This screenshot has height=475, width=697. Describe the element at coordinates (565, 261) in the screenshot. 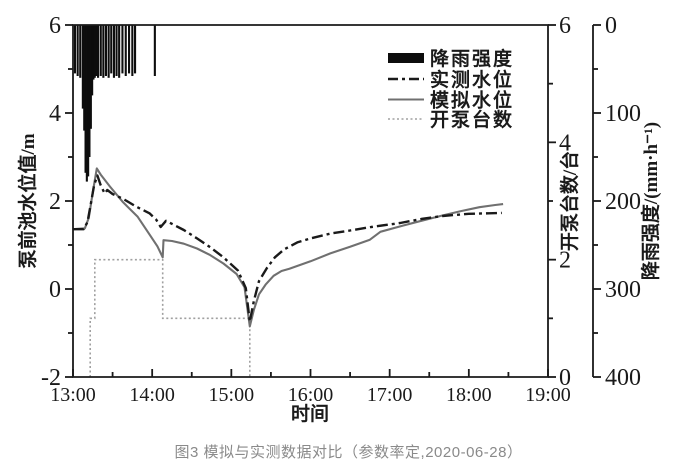

I see `pump-tick-label: 2` at that location.